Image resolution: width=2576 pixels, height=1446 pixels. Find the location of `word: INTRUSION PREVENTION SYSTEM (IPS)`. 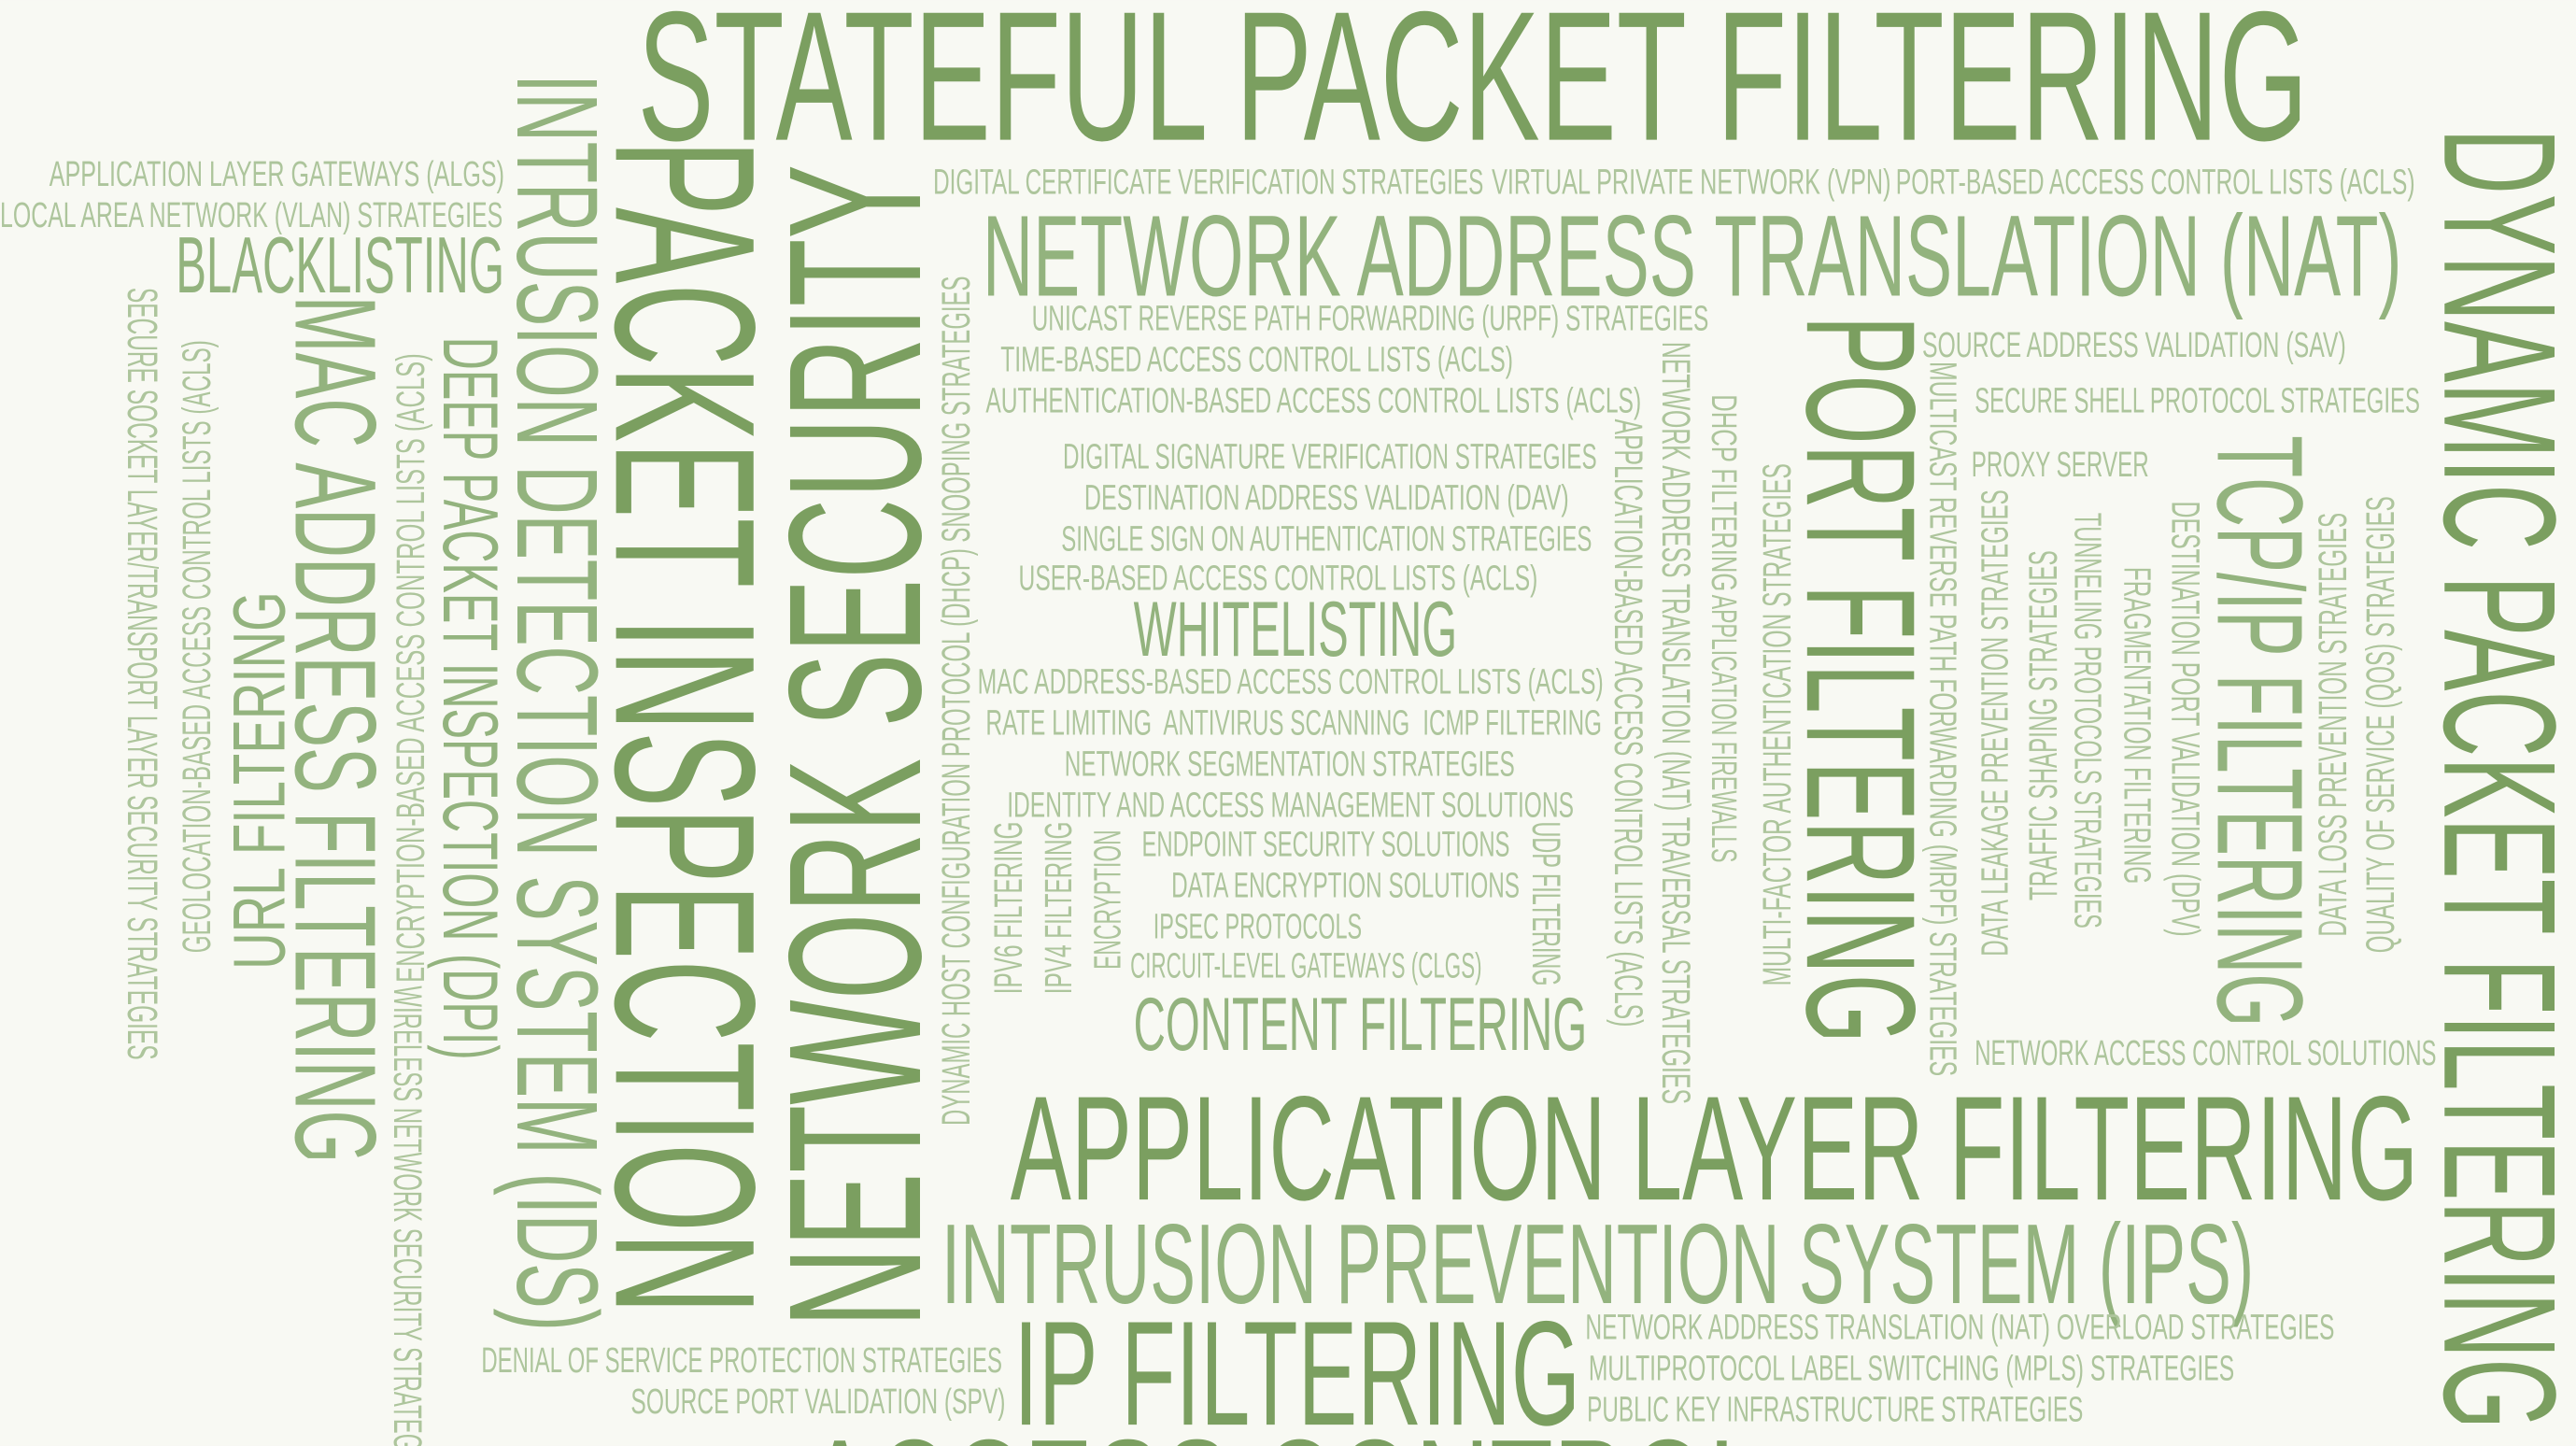

word: INTRUSION PREVENTION SYSTEM (IPS) is located at coordinates (1597, 1263).